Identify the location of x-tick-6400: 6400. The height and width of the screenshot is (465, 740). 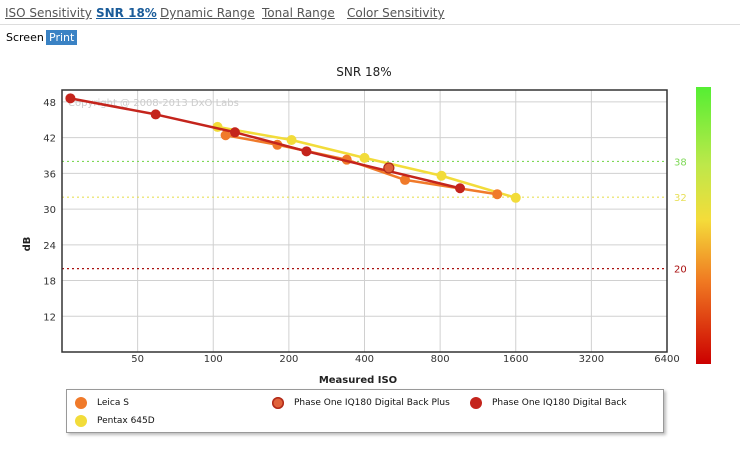
(666, 359).